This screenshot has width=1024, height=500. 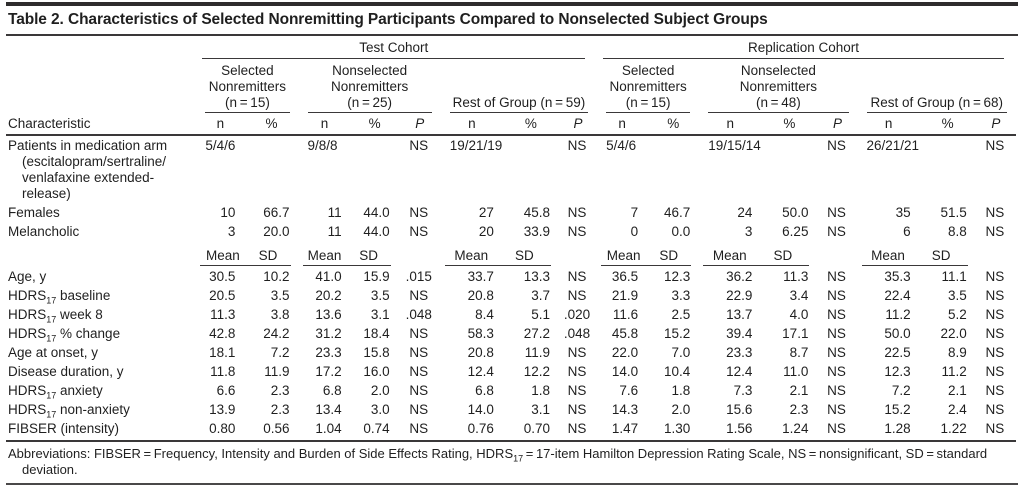 What do you see at coordinates (625, 409) in the screenshot?
I see `data-cell: 14.3` at bounding box center [625, 409].